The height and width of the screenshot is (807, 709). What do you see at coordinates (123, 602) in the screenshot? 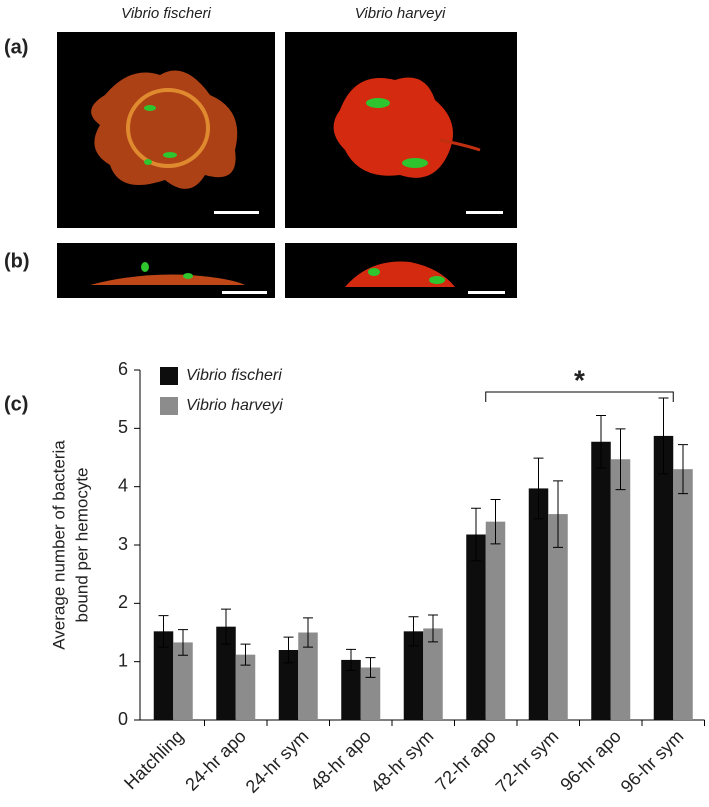
I see `y-tick-label: 2` at bounding box center [123, 602].